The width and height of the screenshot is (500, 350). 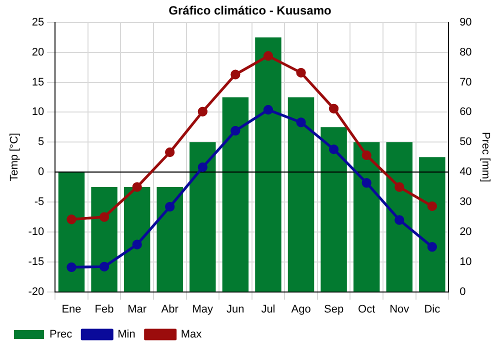 What do you see at coordinates (301, 309) in the screenshot?
I see `x-tick-label: Ago` at bounding box center [301, 309].